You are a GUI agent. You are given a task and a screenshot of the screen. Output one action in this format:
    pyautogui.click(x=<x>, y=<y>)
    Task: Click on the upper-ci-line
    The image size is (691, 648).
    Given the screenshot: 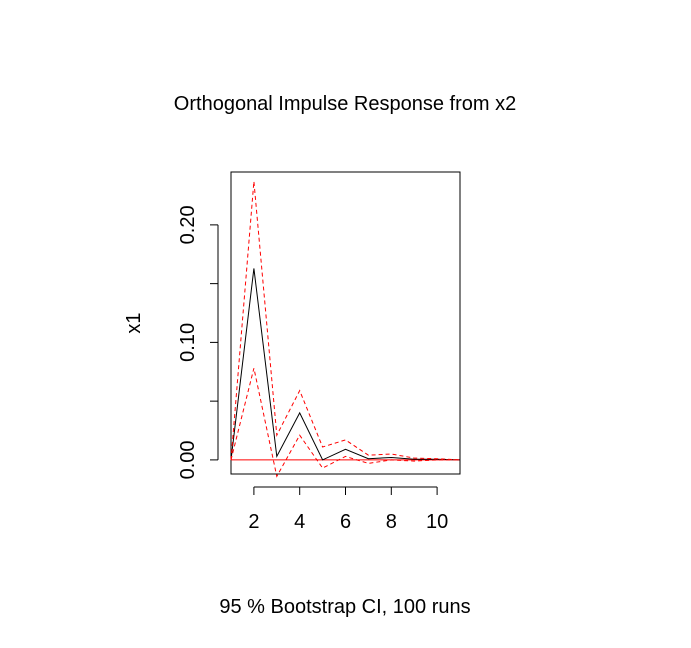 What is the action you would take?
    pyautogui.click(x=345, y=321)
    